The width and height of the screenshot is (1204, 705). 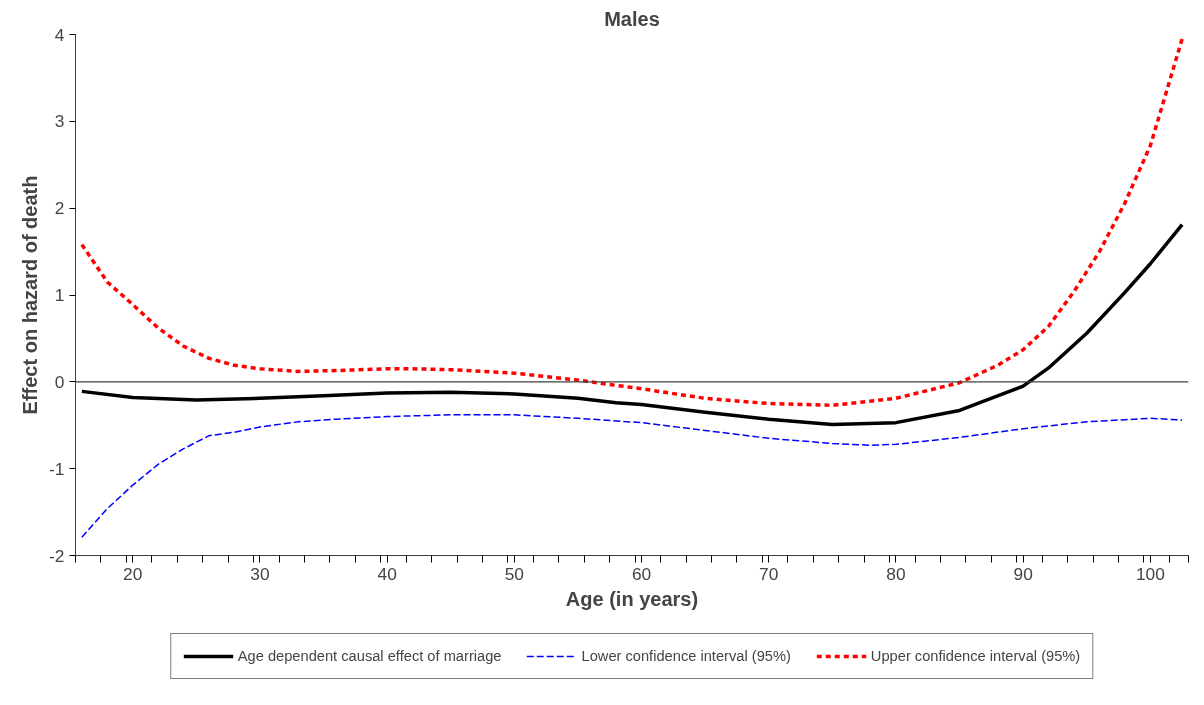 I want to click on x-tick-label: 40, so click(x=387, y=573).